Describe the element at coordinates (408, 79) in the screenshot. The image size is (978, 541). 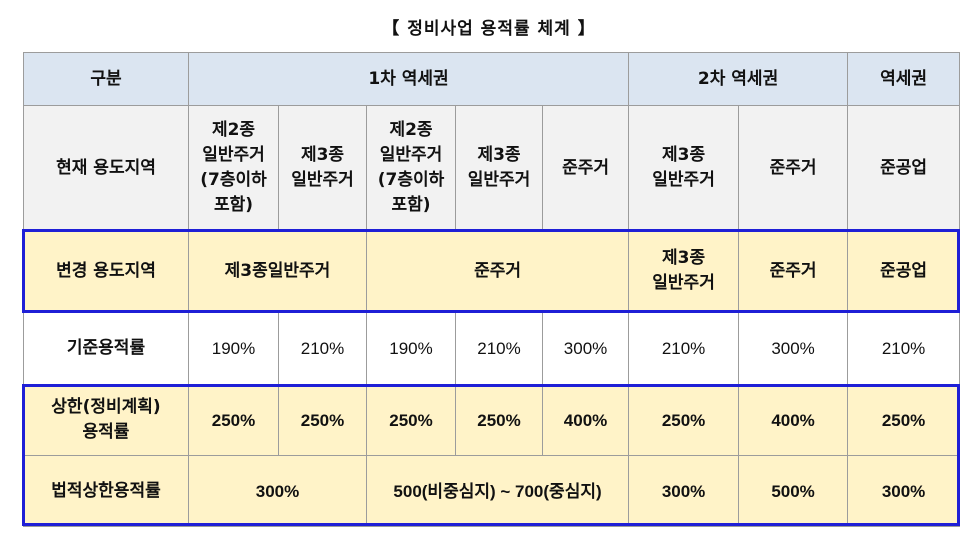
I see `header-zone-1: 1차 역세권` at that location.